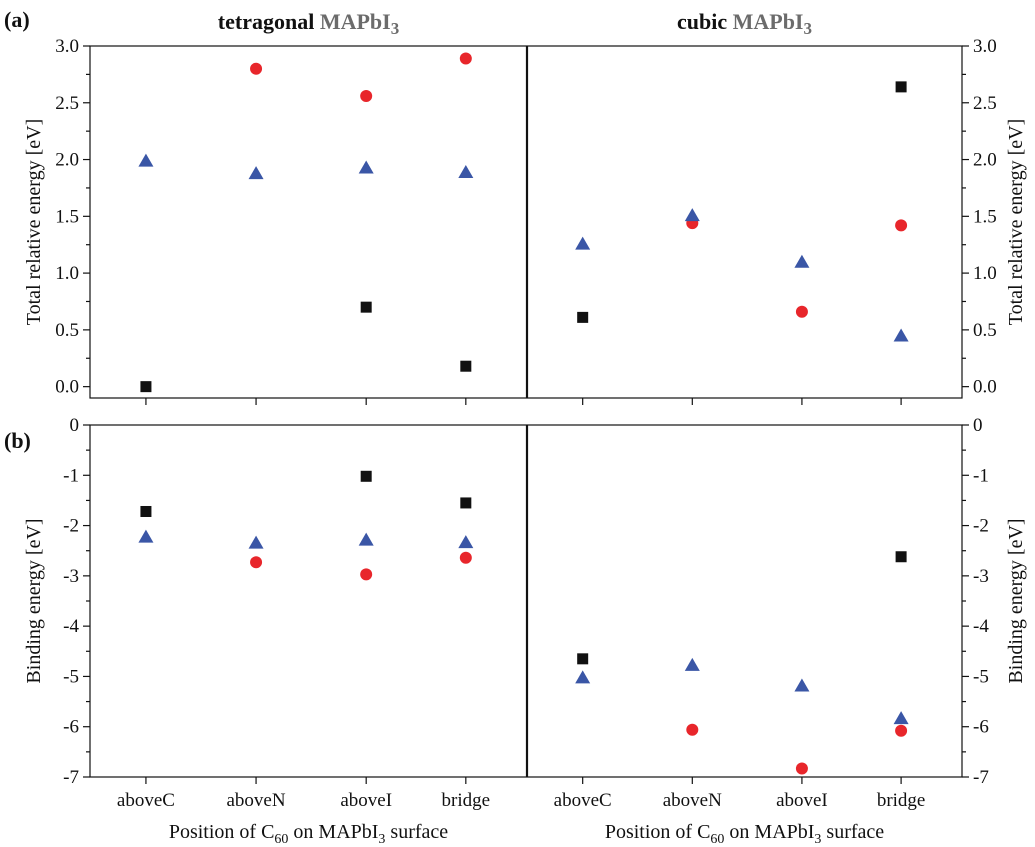  What do you see at coordinates (17, 19) in the screenshot?
I see `panel-label-a: (a)` at bounding box center [17, 19].